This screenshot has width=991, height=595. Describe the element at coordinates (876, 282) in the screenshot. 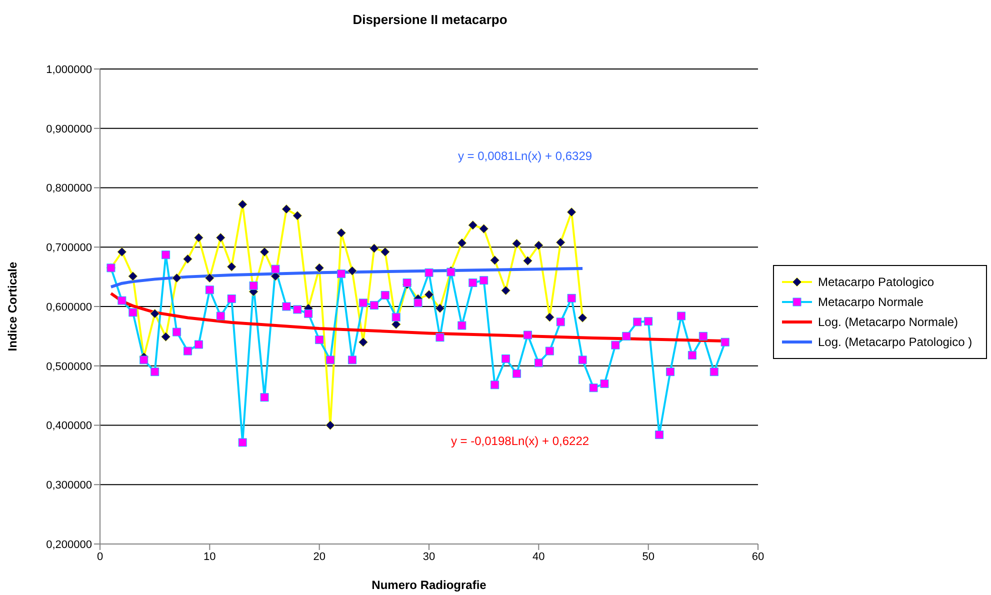

I see `legend-label: Metacarpo Patologico` at that location.